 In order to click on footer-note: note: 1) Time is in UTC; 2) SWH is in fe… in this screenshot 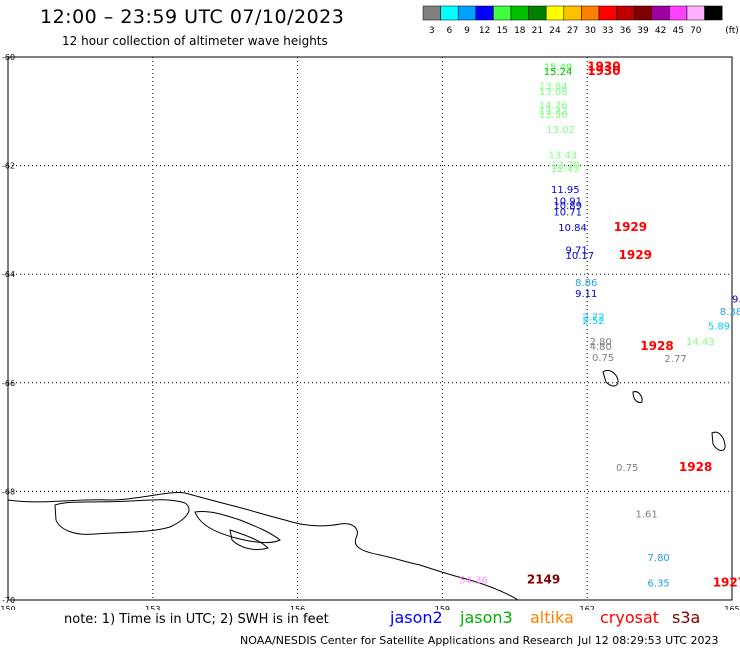, I will do `click(196, 619)`.